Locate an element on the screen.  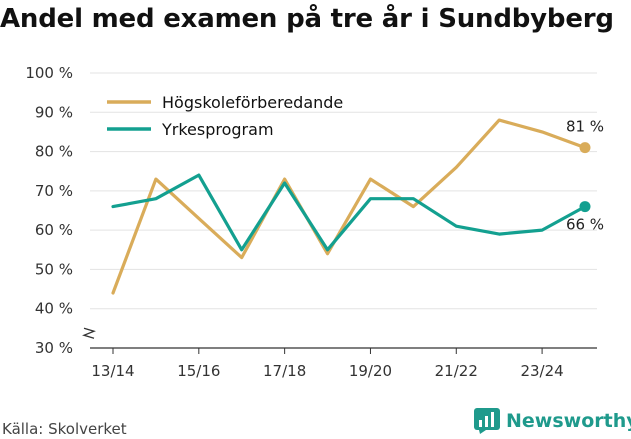
y-tick-label: 40 % is located at coordinates (54, 309).